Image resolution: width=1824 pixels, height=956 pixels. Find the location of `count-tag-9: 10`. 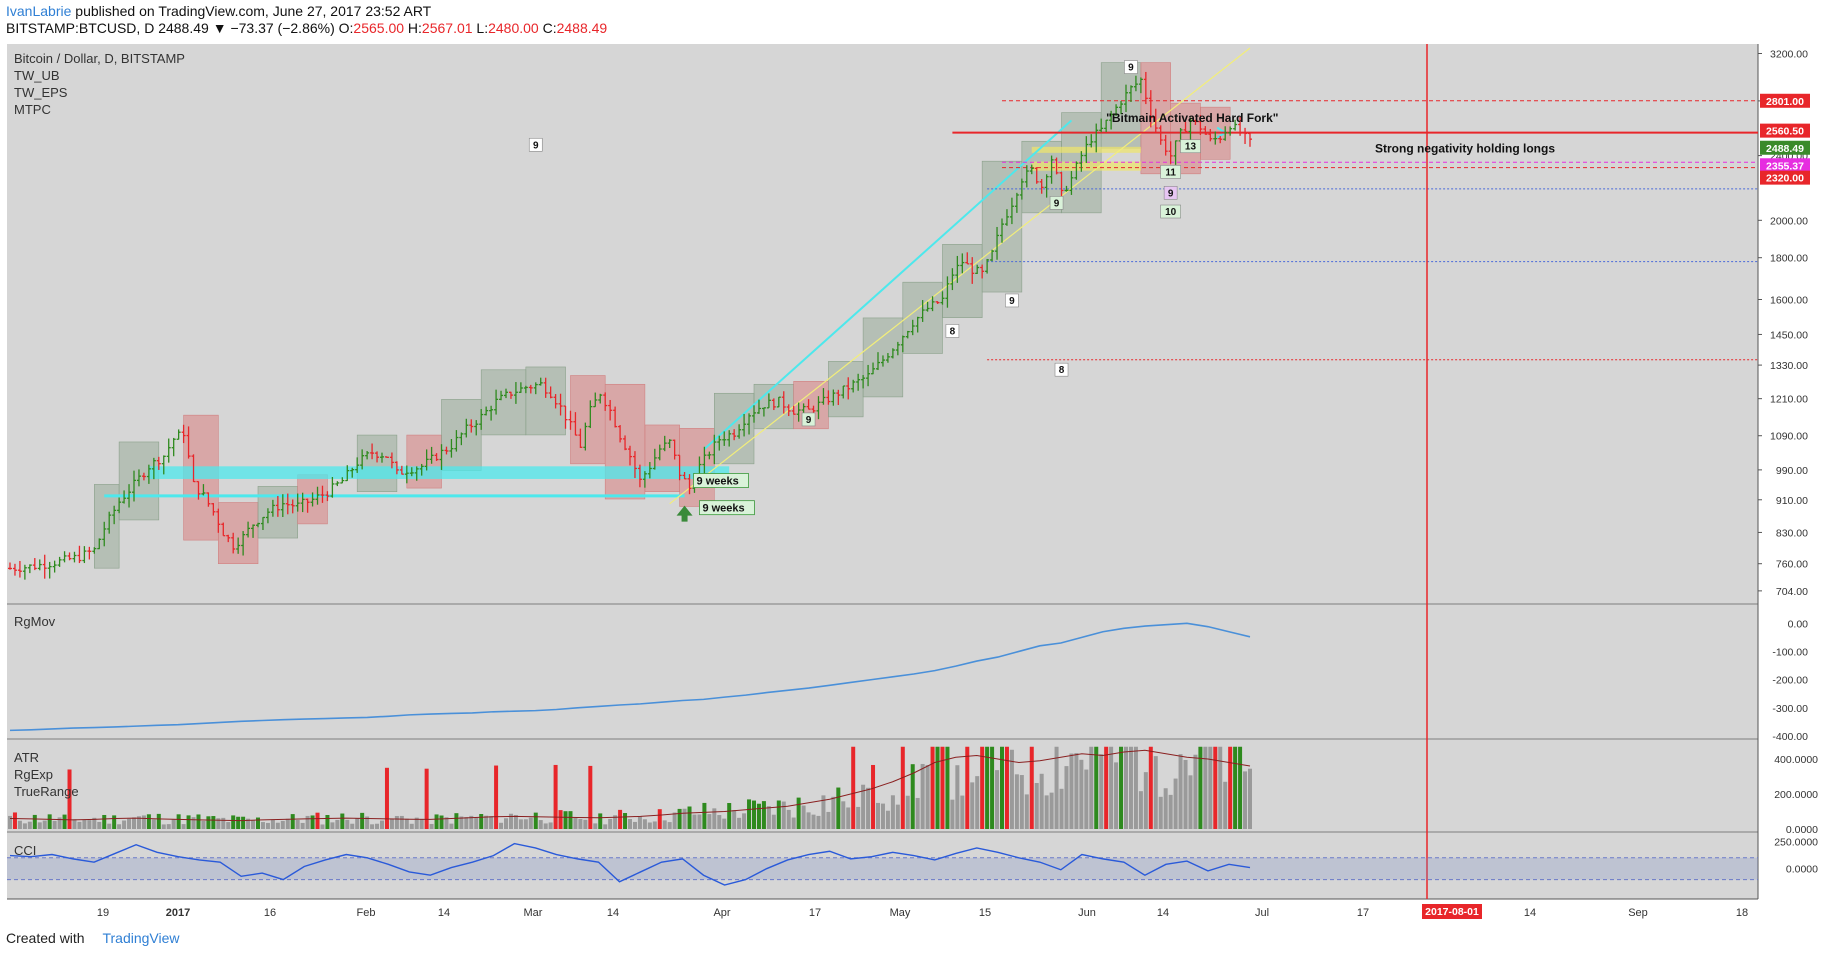

count-tag-9: 10 is located at coordinates (1171, 212).